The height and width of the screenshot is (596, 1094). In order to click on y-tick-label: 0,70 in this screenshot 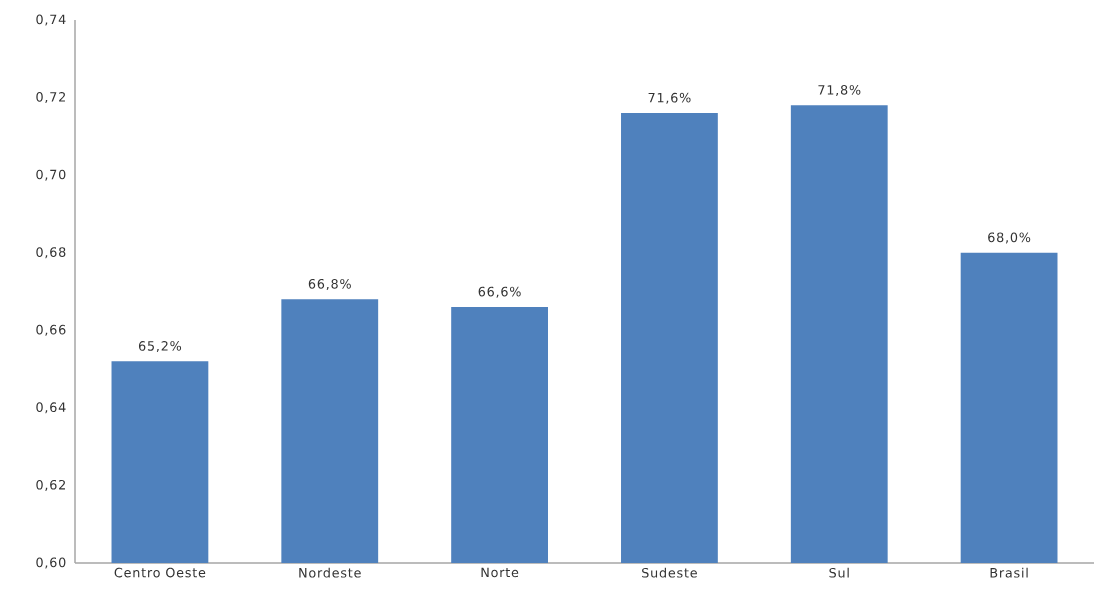, I will do `click(51, 175)`.